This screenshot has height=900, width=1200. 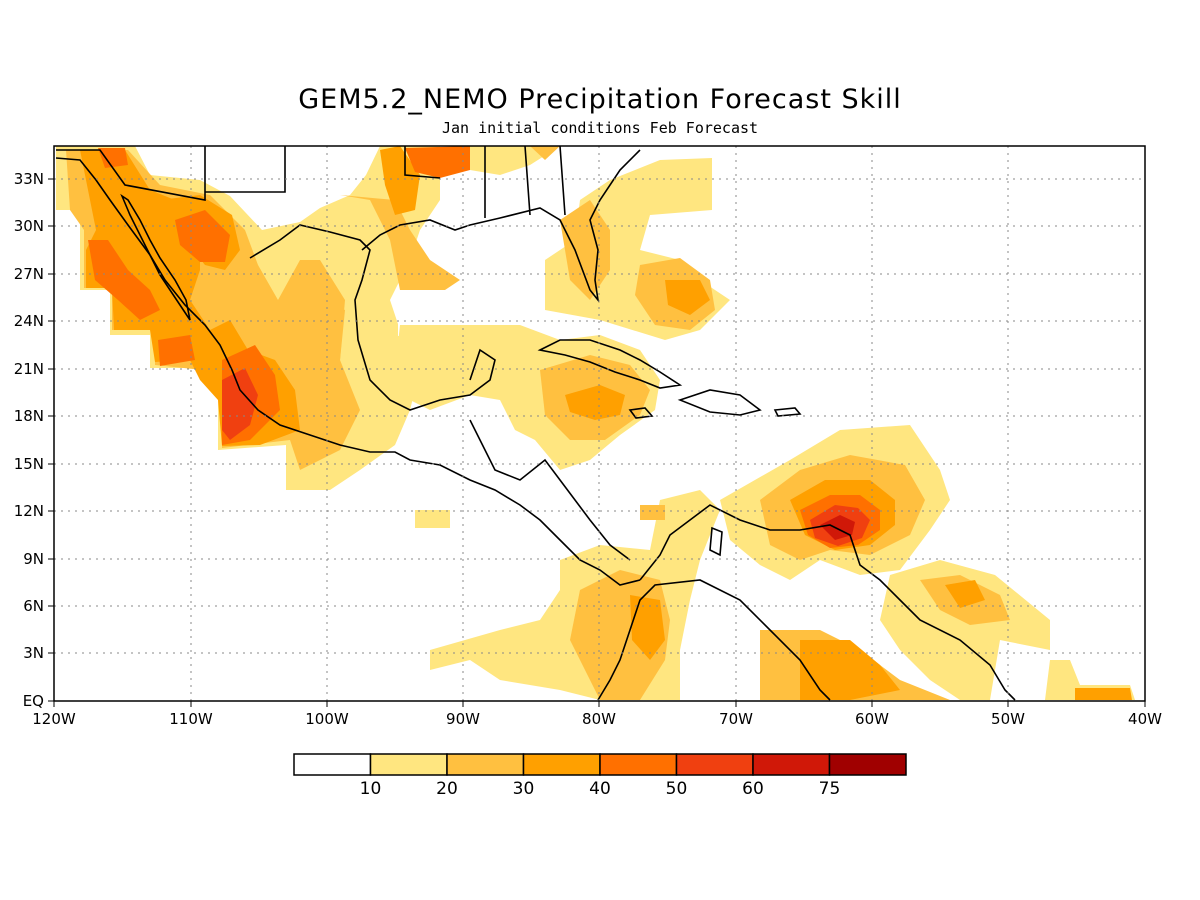 I want to click on lat-tick-label: 15N, so click(x=29, y=464).